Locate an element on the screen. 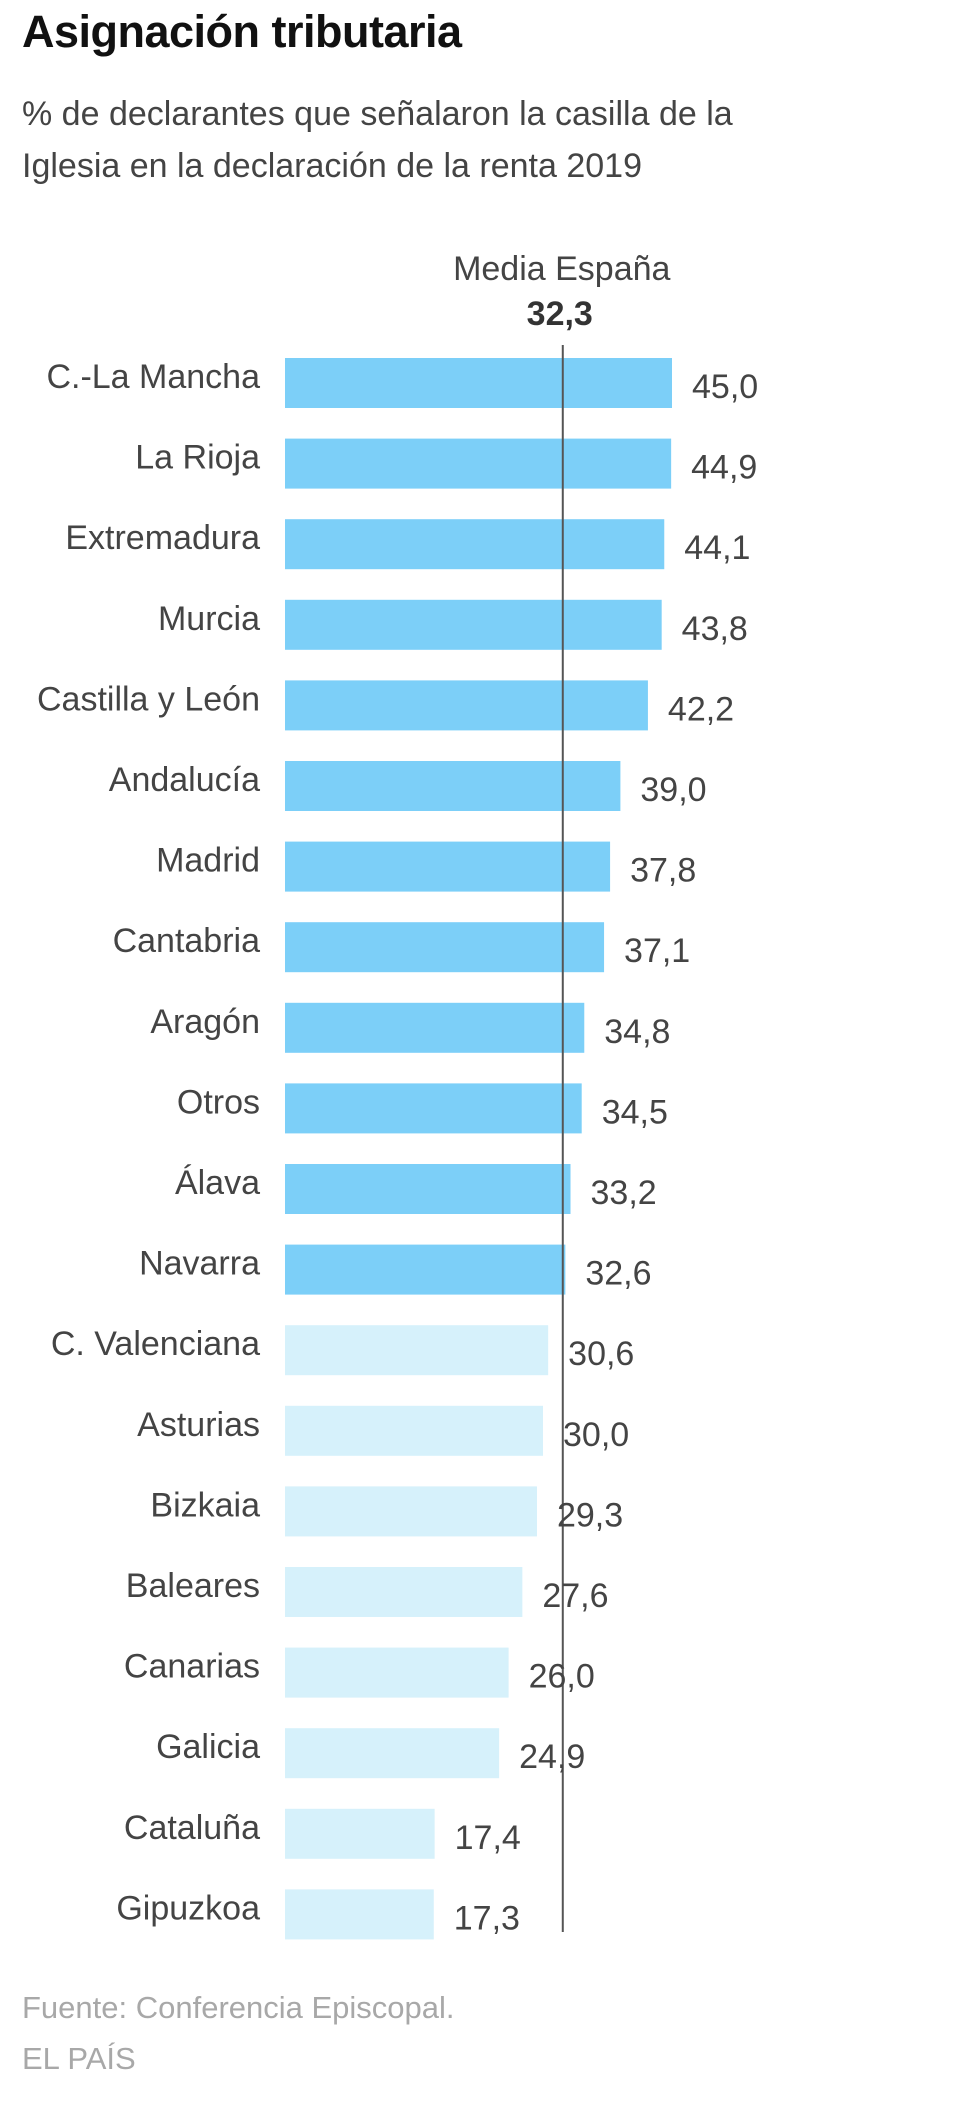  brand-logo: EL PAÍS is located at coordinates (79, 2058).